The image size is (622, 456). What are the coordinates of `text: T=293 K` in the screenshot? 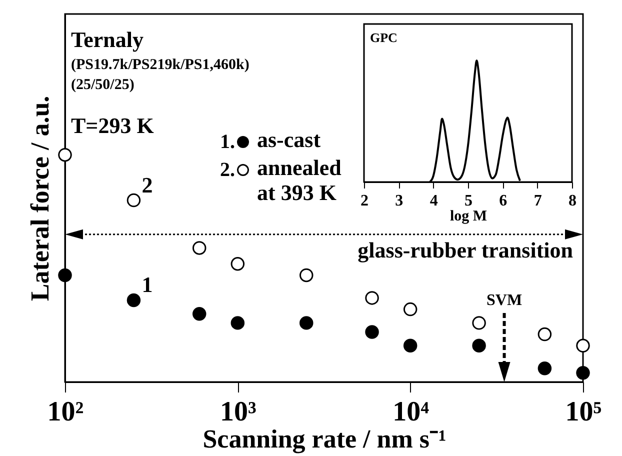 It's located at (112, 125).